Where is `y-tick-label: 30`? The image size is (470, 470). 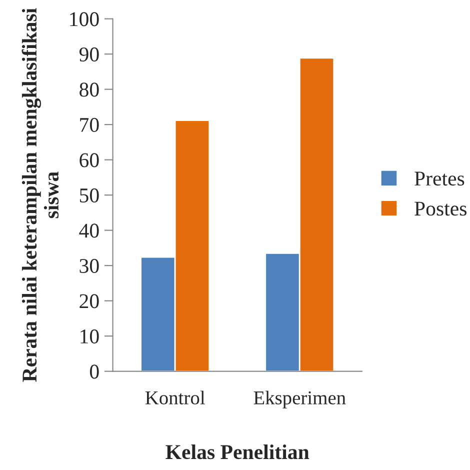
y-tick-label: 30 is located at coordinates (89, 265).